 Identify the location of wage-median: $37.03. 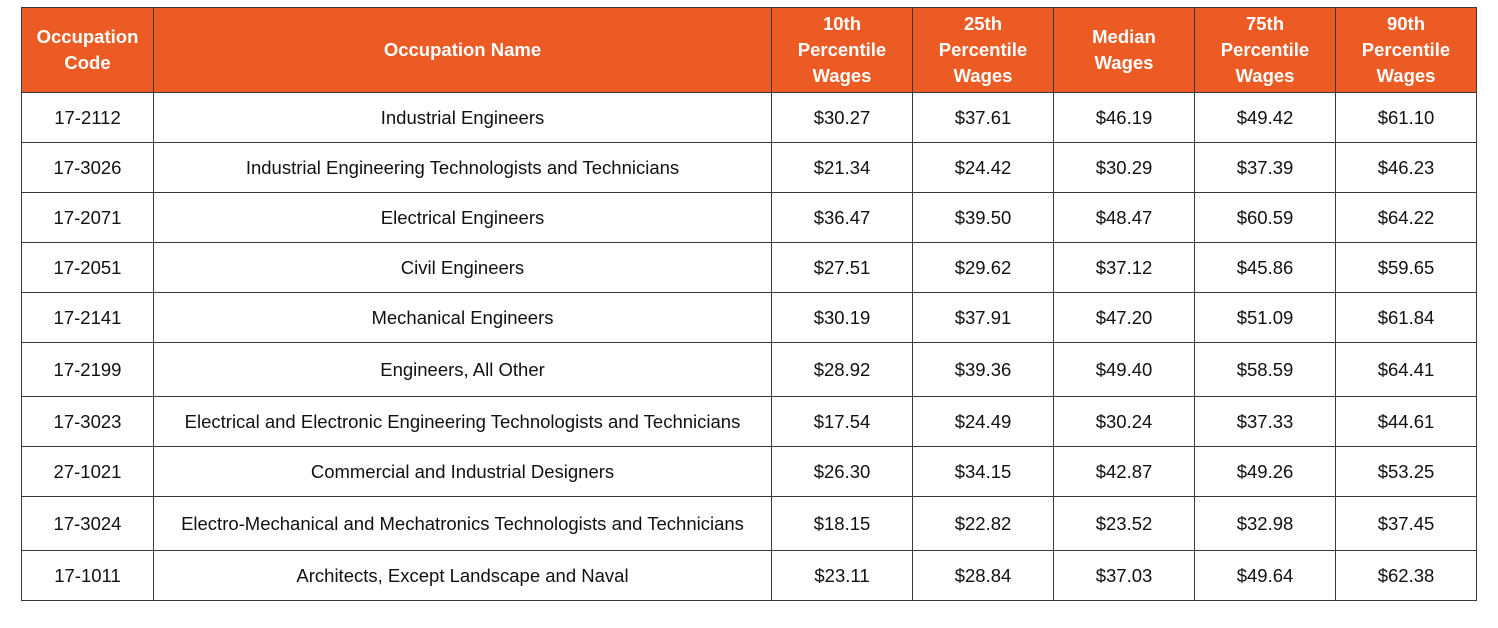
(1124, 575).